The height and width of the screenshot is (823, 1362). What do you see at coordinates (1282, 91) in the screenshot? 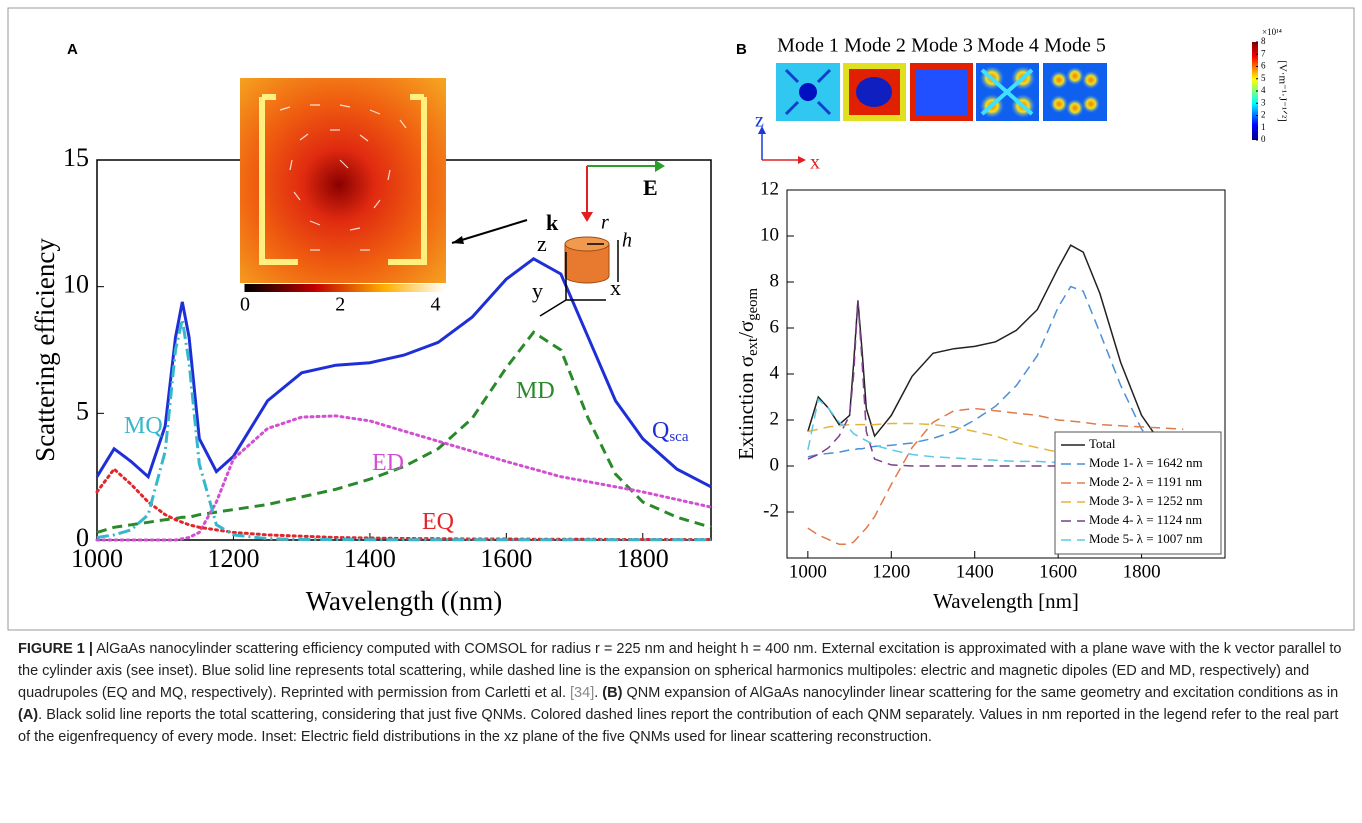
I see `colorbar-unit: [V·m⁻¹·J⁻¹ᐟ²]` at bounding box center [1282, 91].